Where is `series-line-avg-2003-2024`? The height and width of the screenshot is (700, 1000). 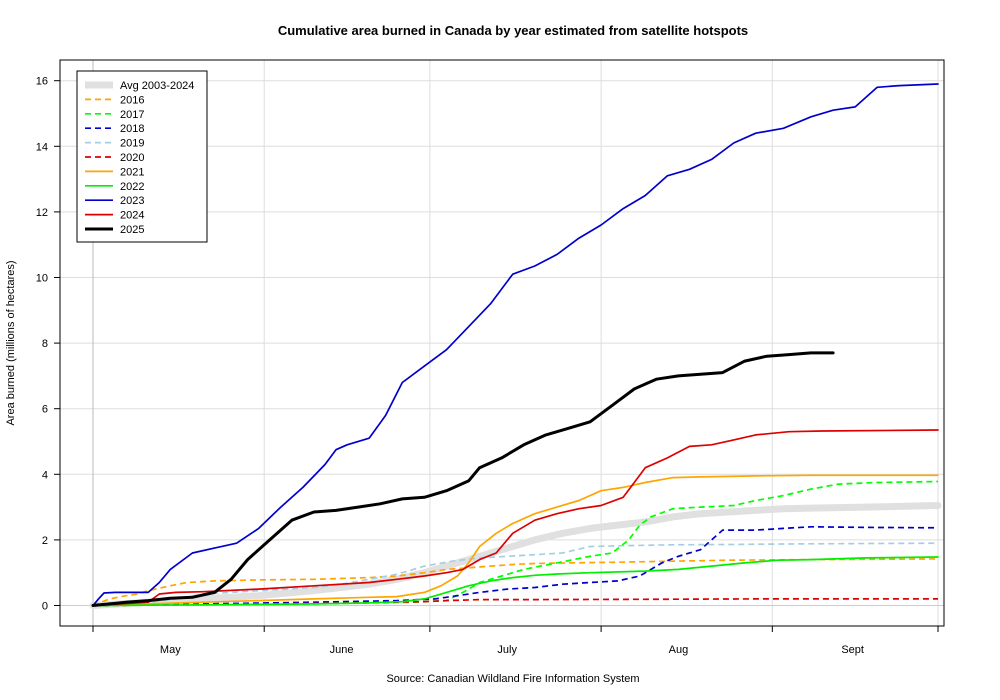 series-line-avg-2003-2024 is located at coordinates (515, 555).